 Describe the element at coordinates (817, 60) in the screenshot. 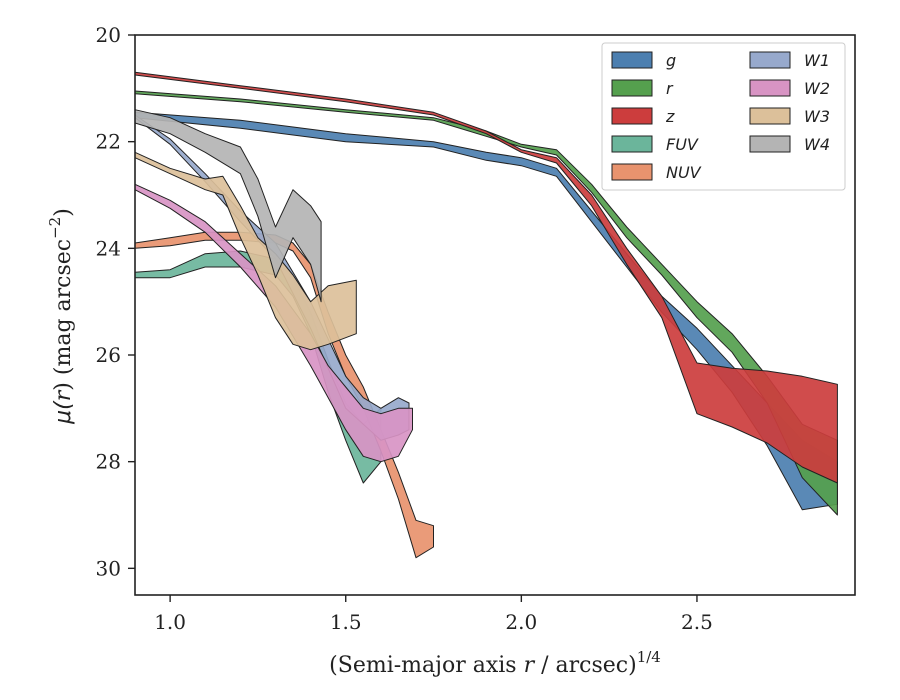

I see `legend-label-w1: W1` at that location.